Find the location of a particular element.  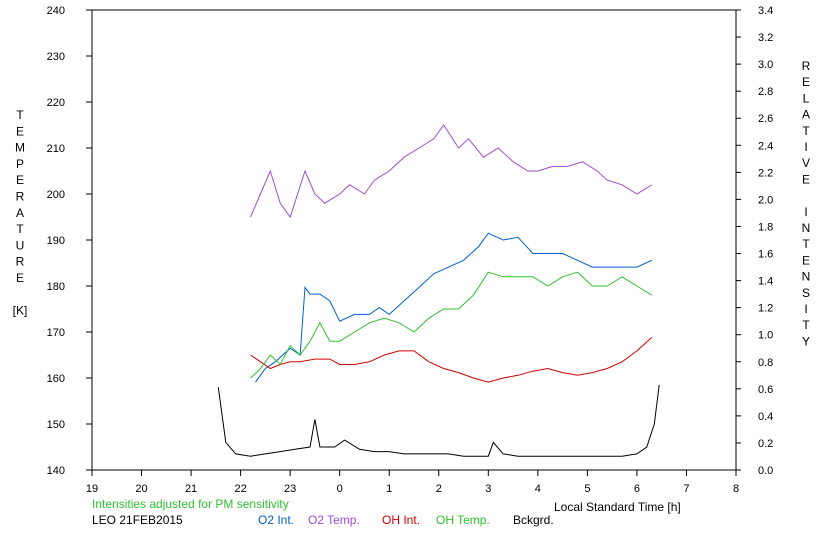

y-left-label-letter: A is located at coordinates (20, 213).